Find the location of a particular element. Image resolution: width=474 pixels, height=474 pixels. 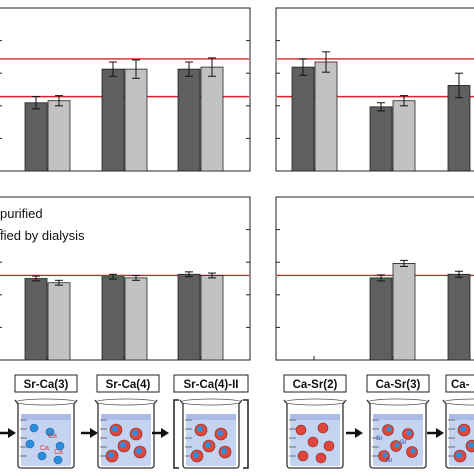

bar-bottom-left-s0-g0 is located at coordinates (36, 319).